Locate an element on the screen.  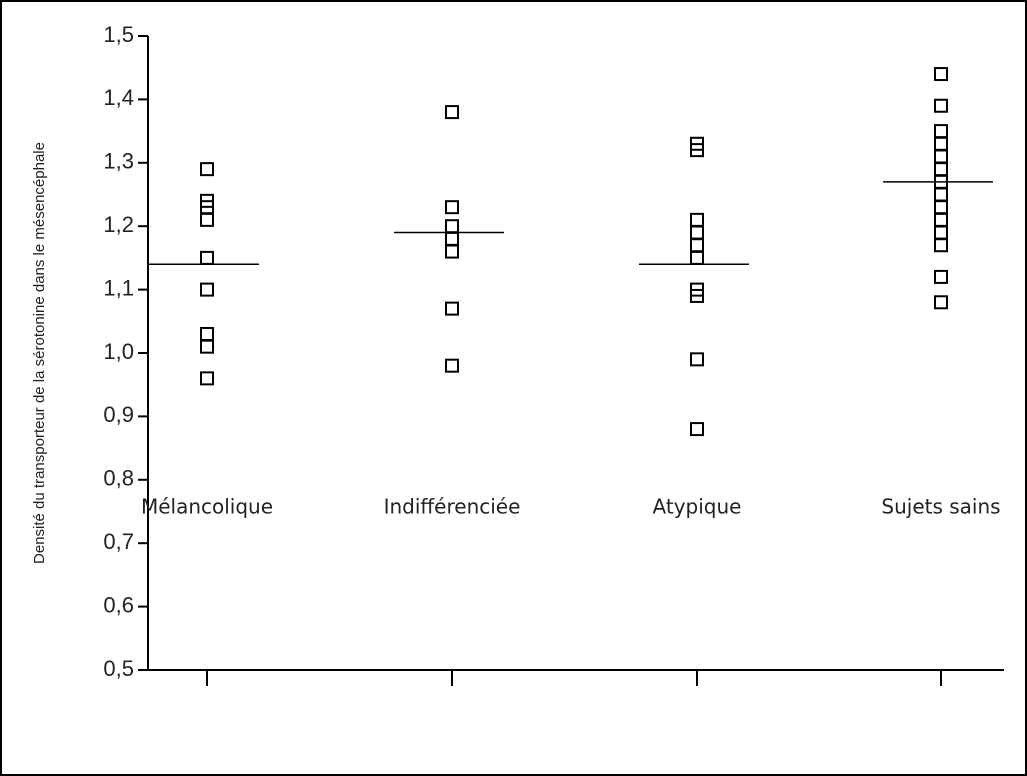
y-tick-label: 1,1 is located at coordinates (118, 287).